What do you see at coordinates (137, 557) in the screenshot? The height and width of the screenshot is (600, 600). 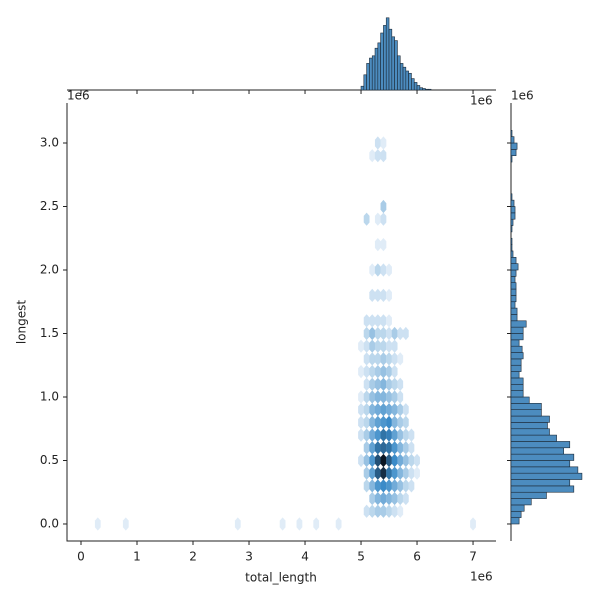 I see `x-tick-label: 1` at bounding box center [137, 557].